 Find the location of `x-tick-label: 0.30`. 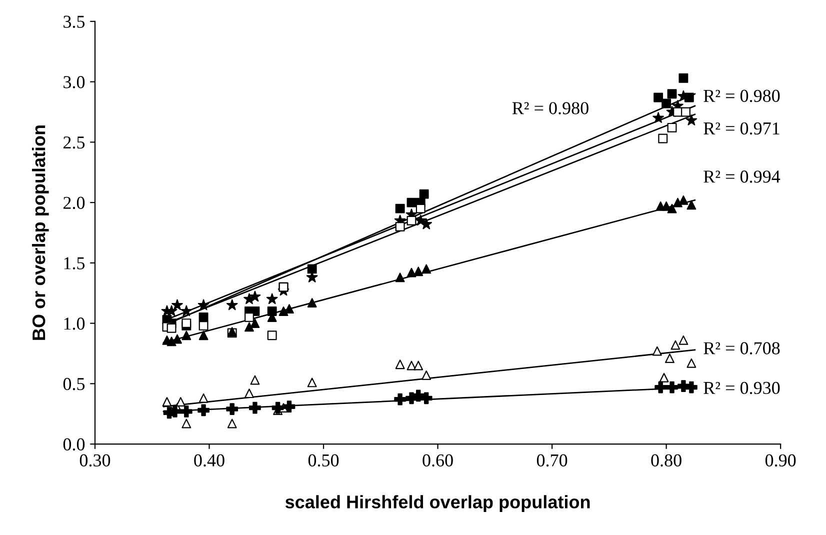

x-tick-label: 0.30 is located at coordinates (95, 460).